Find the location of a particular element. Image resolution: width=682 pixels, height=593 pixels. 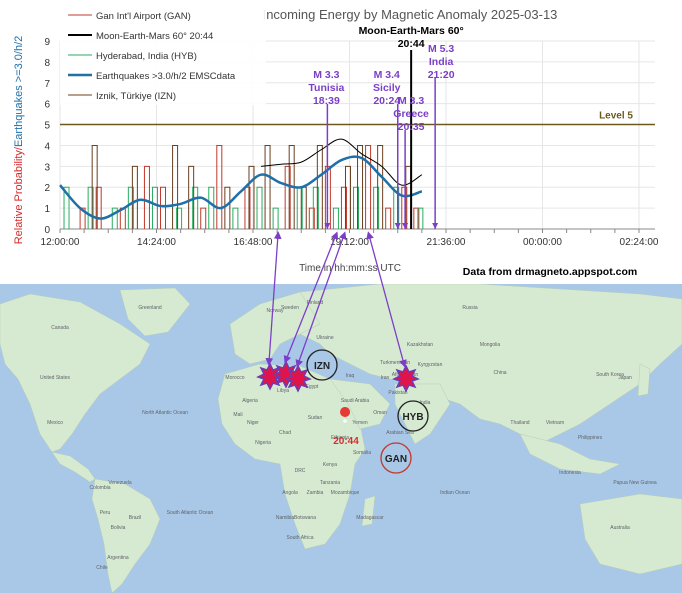

envelope-series-line is located at coordinates (341, 162).